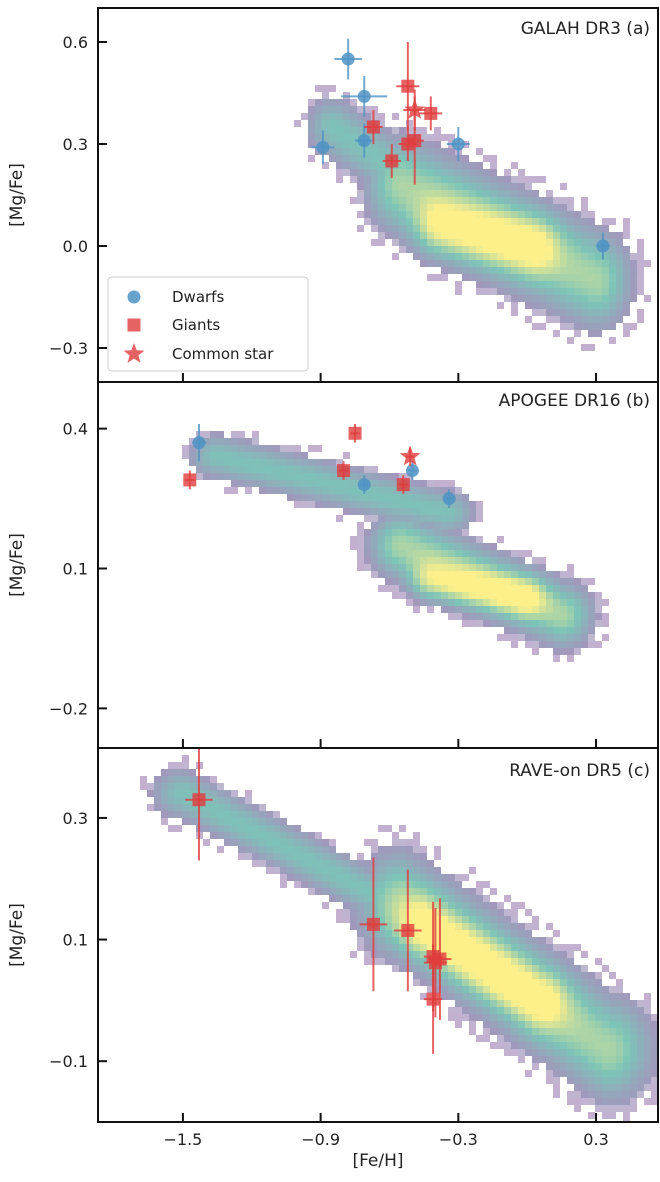  Describe the element at coordinates (208, 324) in the screenshot. I see `legend-box` at that location.